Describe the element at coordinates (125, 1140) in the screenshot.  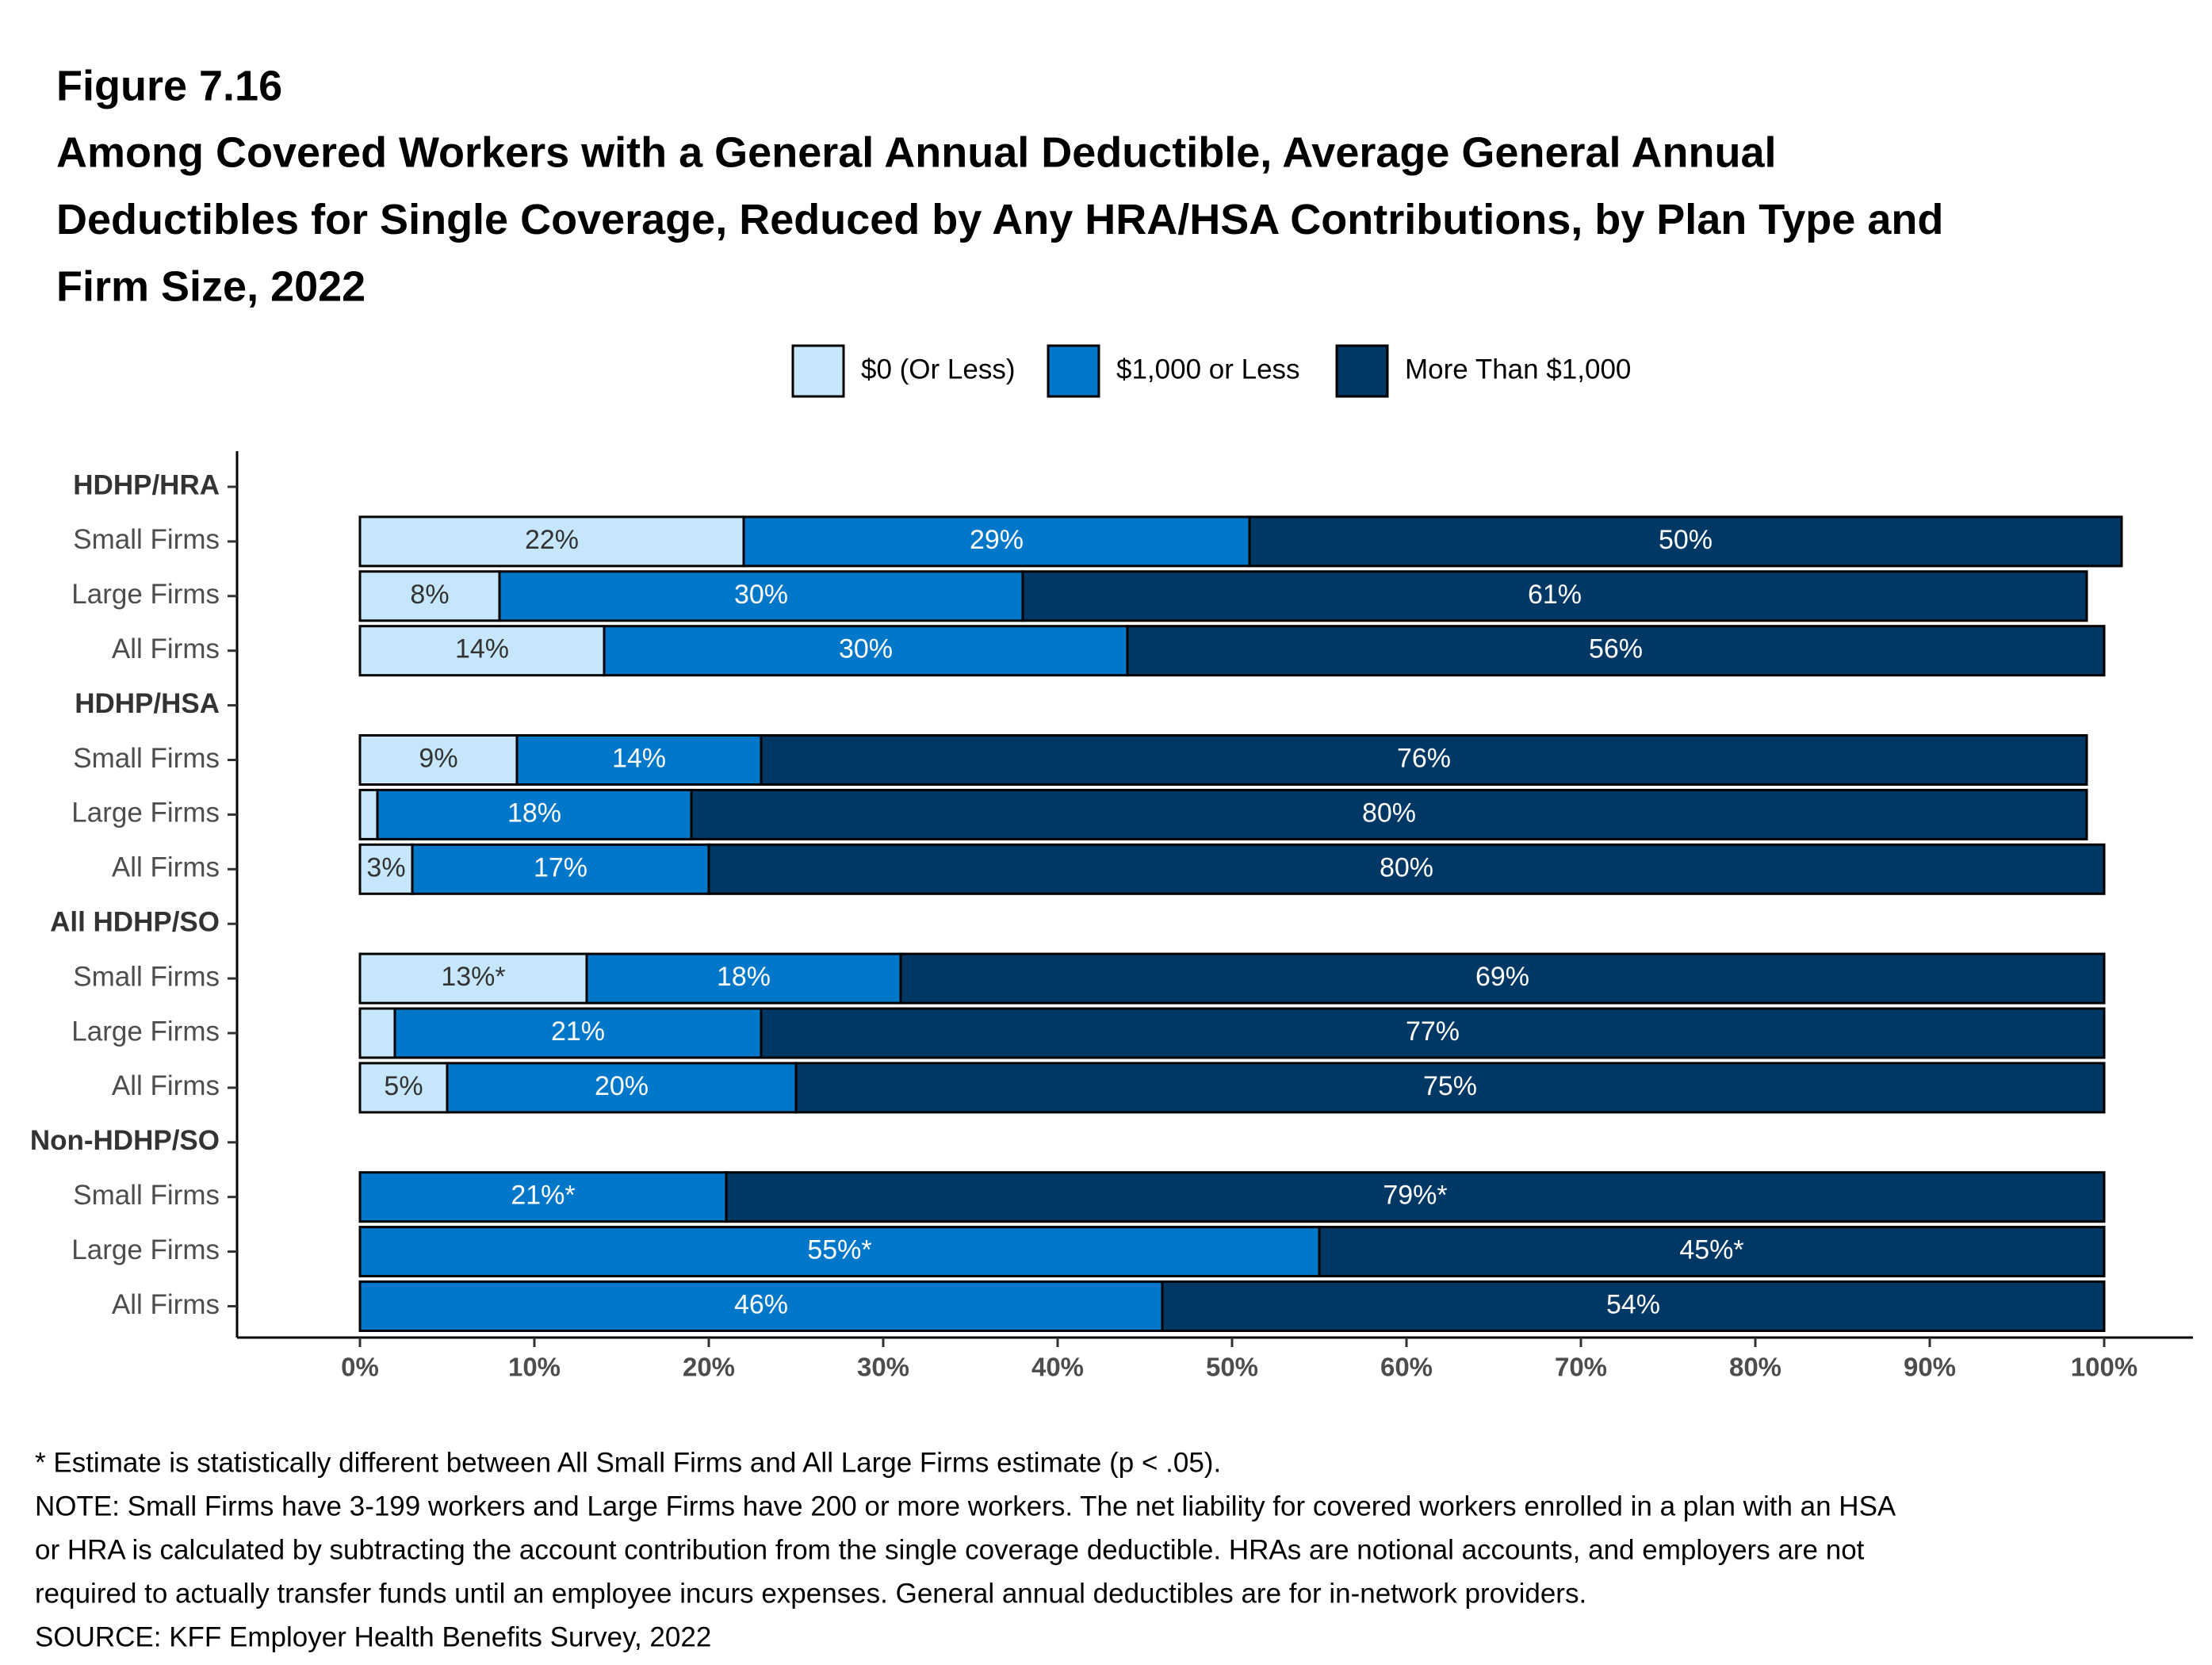
I see `y-tick-label: Non-HDHP/SO` at that location.